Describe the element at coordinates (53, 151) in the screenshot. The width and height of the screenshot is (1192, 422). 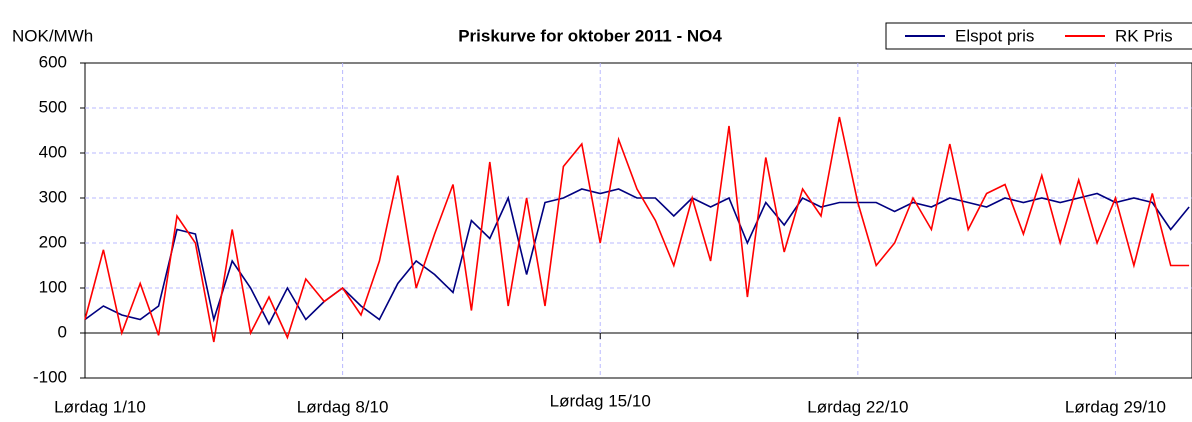
I see `y-tick-label: 400` at that location.